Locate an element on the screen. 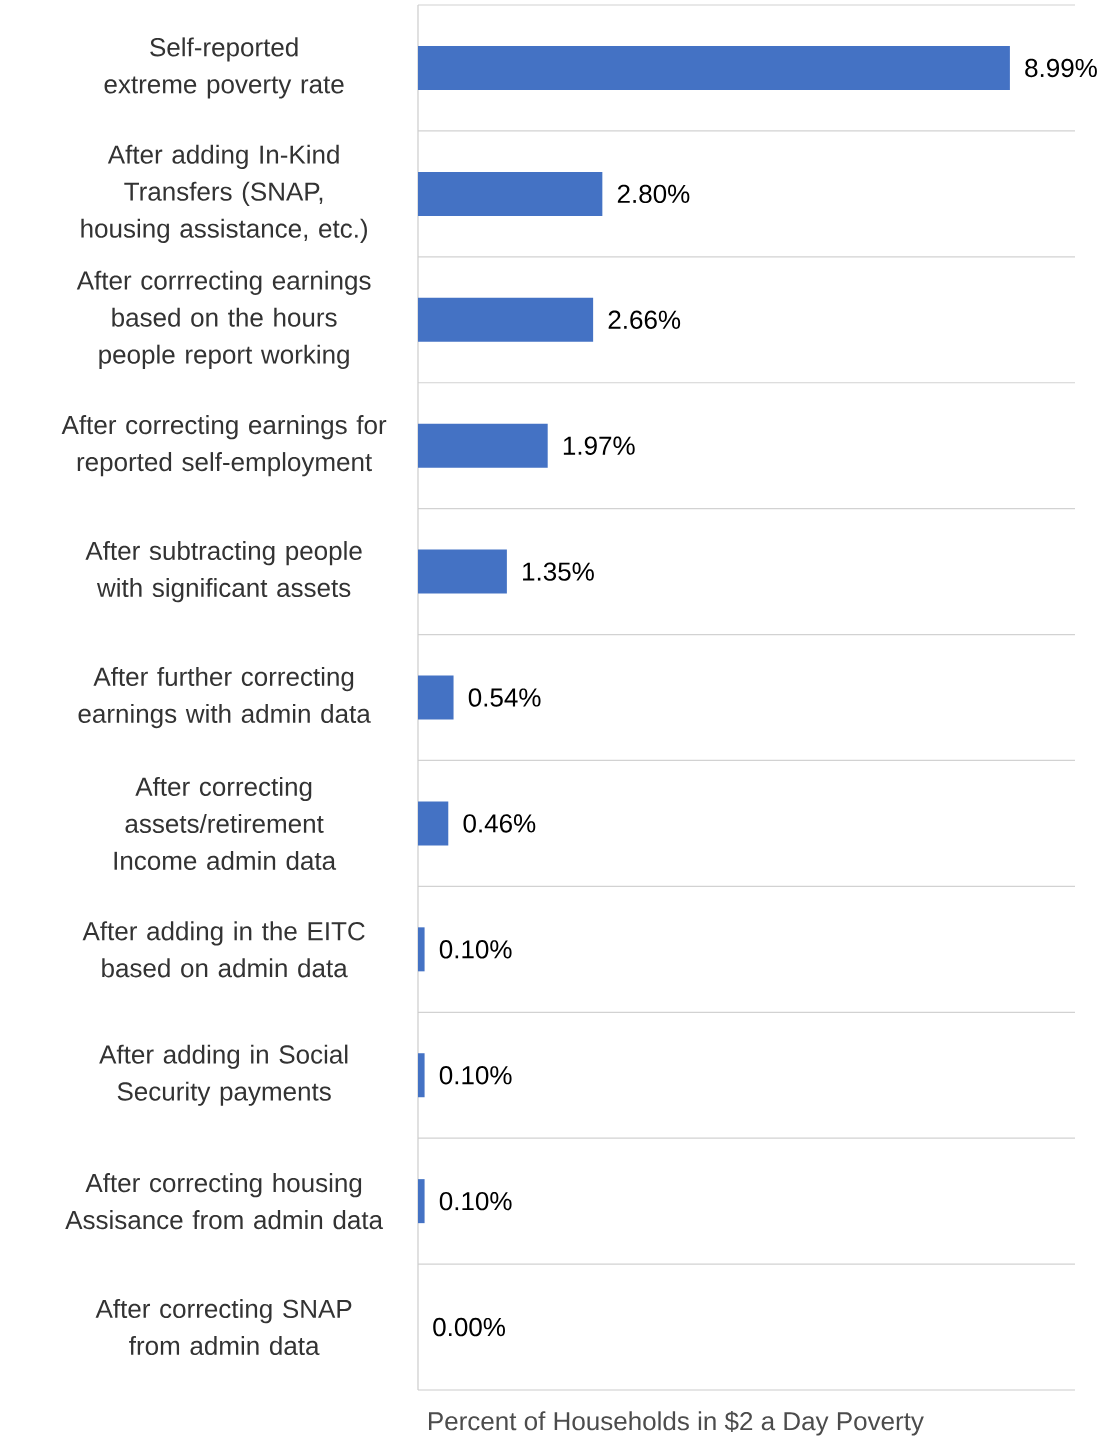 This screenshot has width=1116, height=1443. data-label: 2.66% is located at coordinates (644, 319).